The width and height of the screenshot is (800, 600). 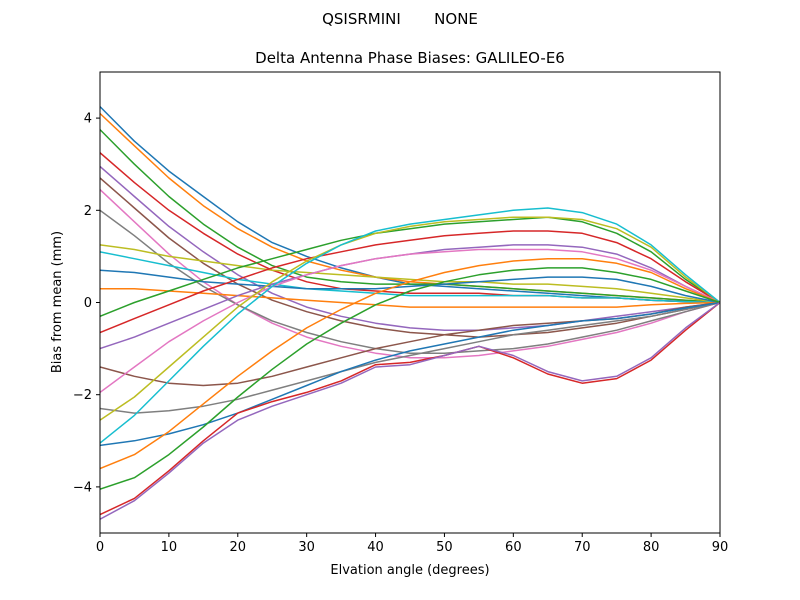 What do you see at coordinates (400, 19) in the screenshot?
I see `figure-suptitle: QSISRMINI NONE` at bounding box center [400, 19].